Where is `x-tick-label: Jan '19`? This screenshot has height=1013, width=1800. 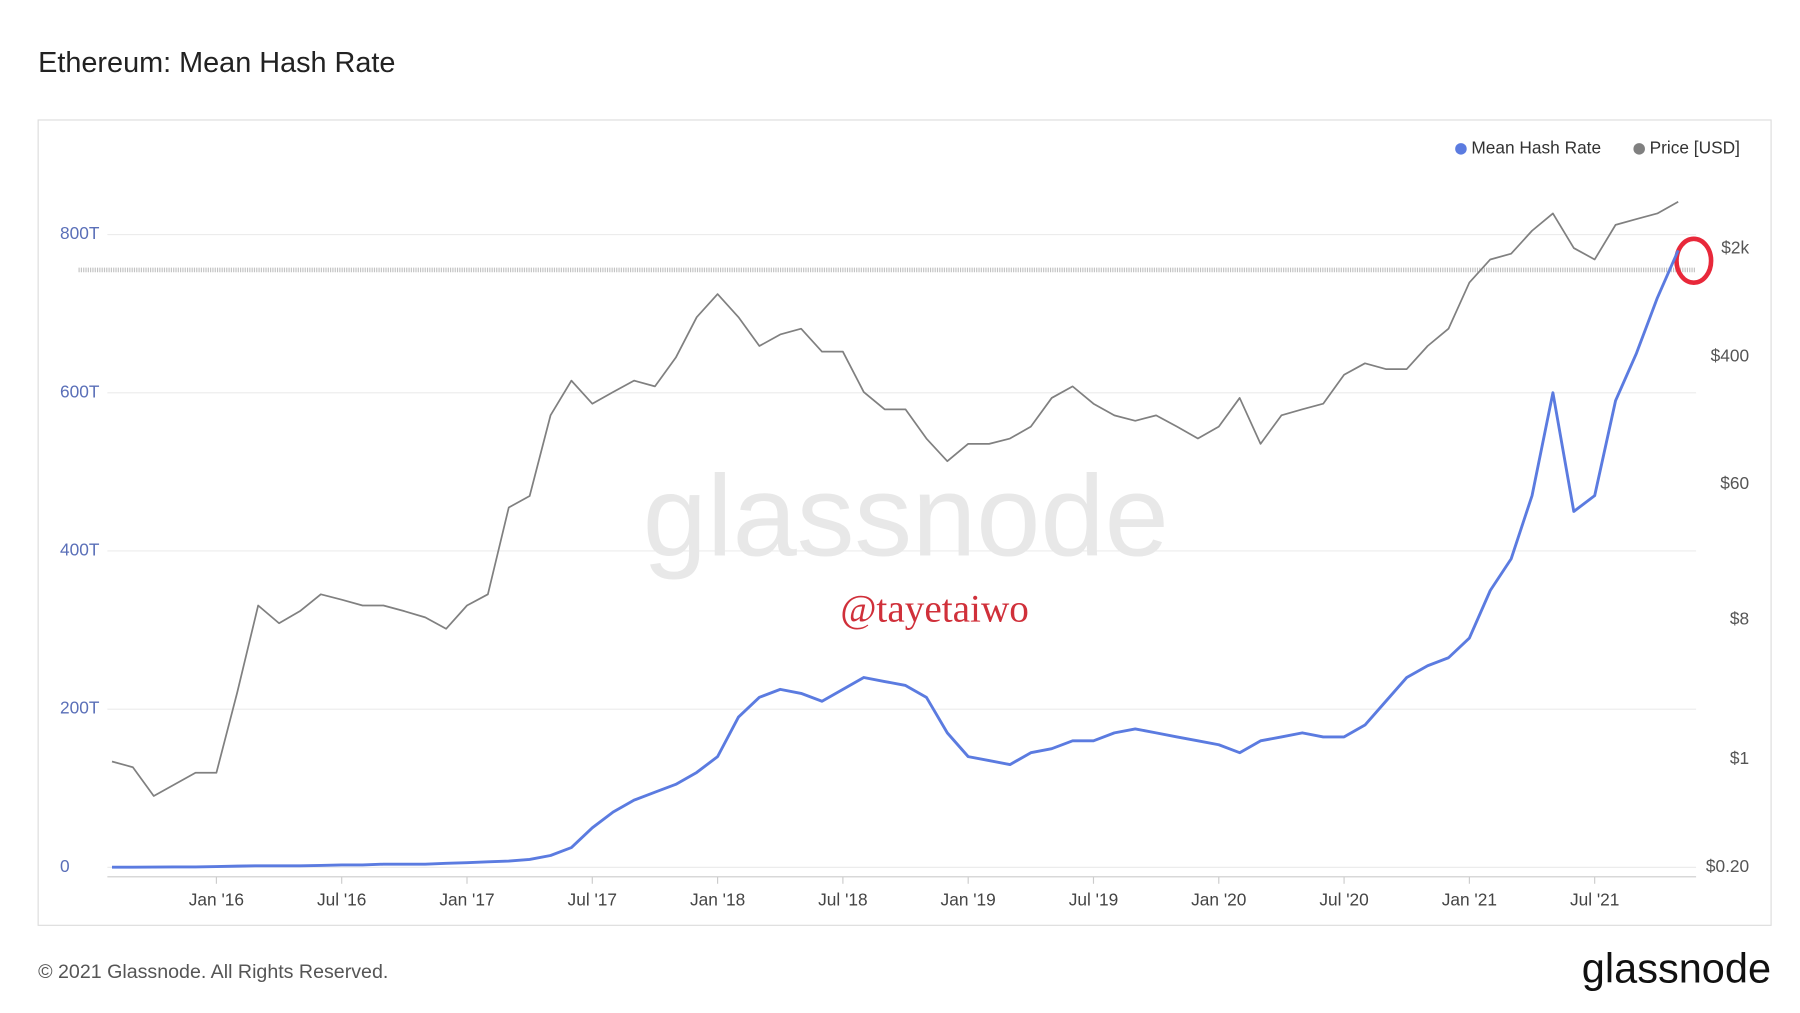
x-tick-label: Jan '19 is located at coordinates (968, 900).